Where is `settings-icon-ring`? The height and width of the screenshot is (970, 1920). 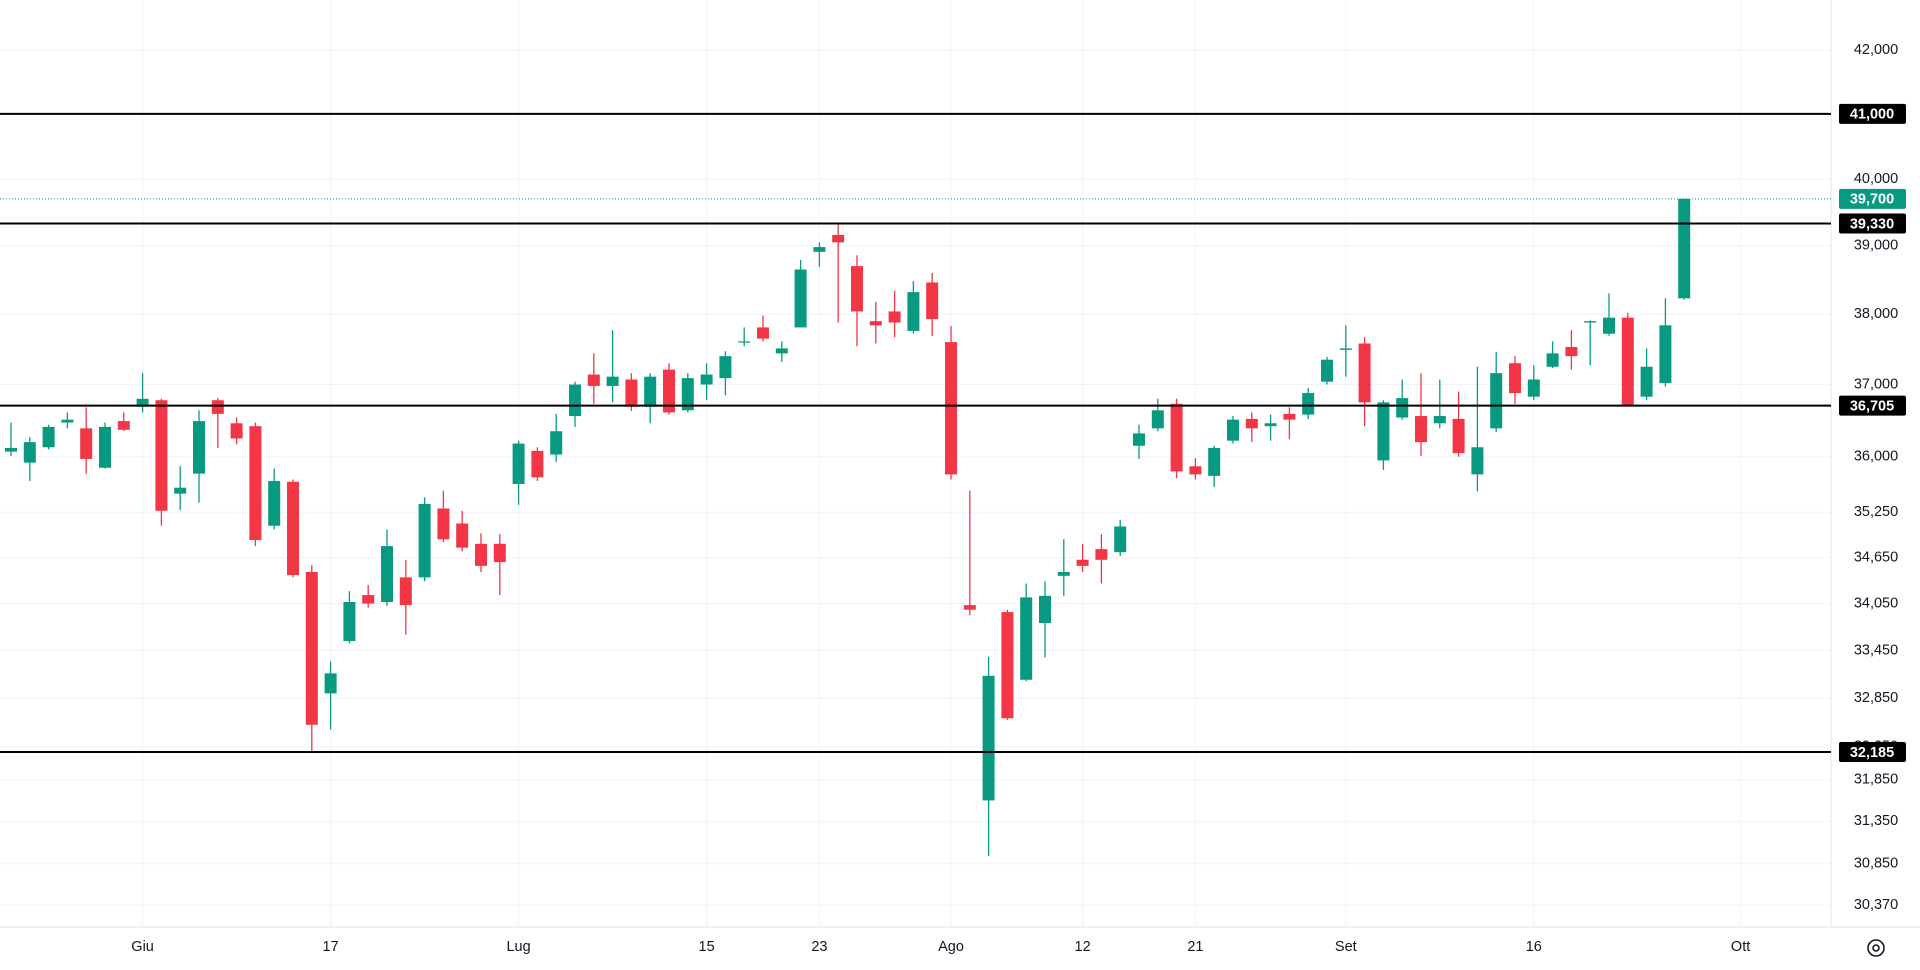
settings-icon-ring is located at coordinates (1876, 948).